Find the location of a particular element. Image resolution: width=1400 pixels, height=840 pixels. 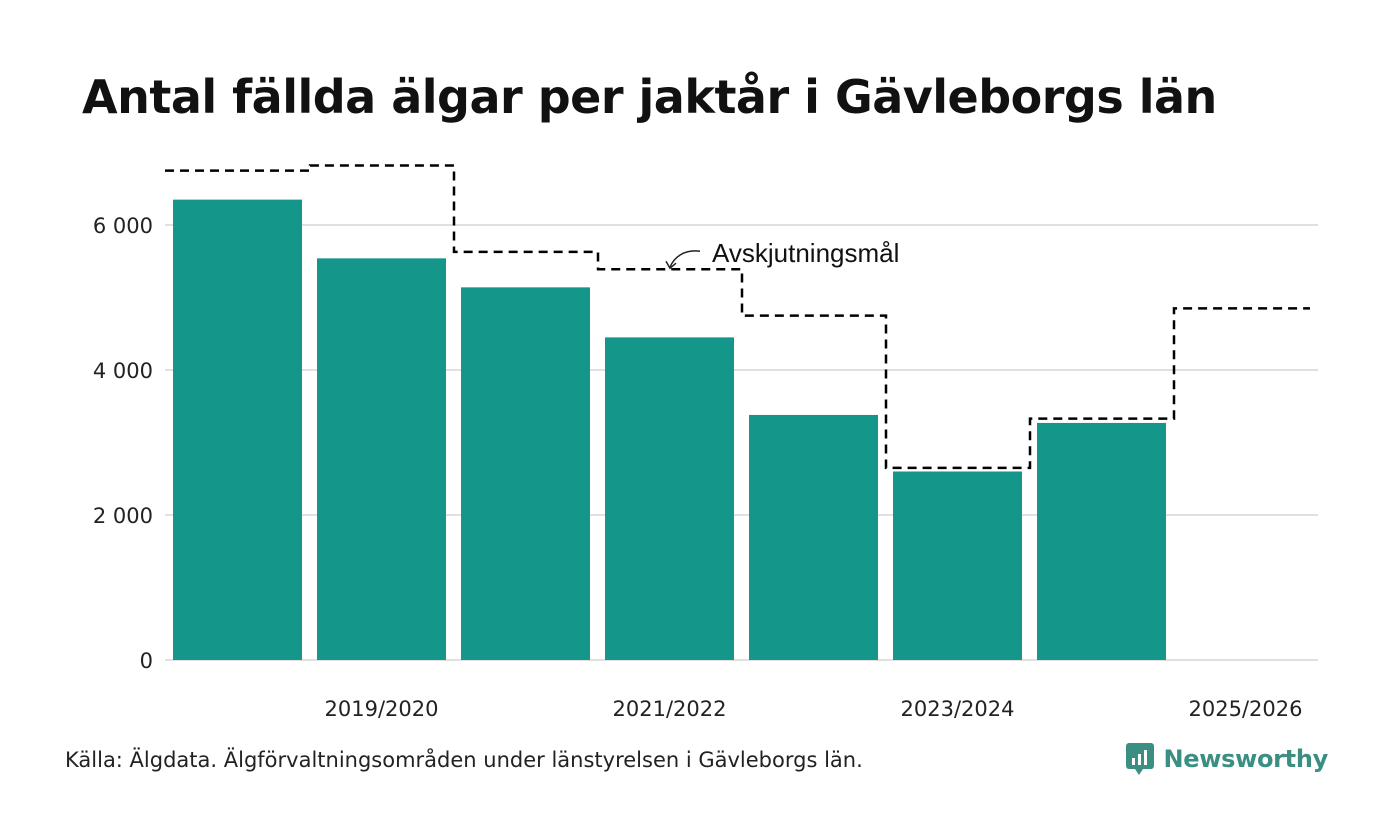

y-tick-label: 2 000 is located at coordinates (123, 516).